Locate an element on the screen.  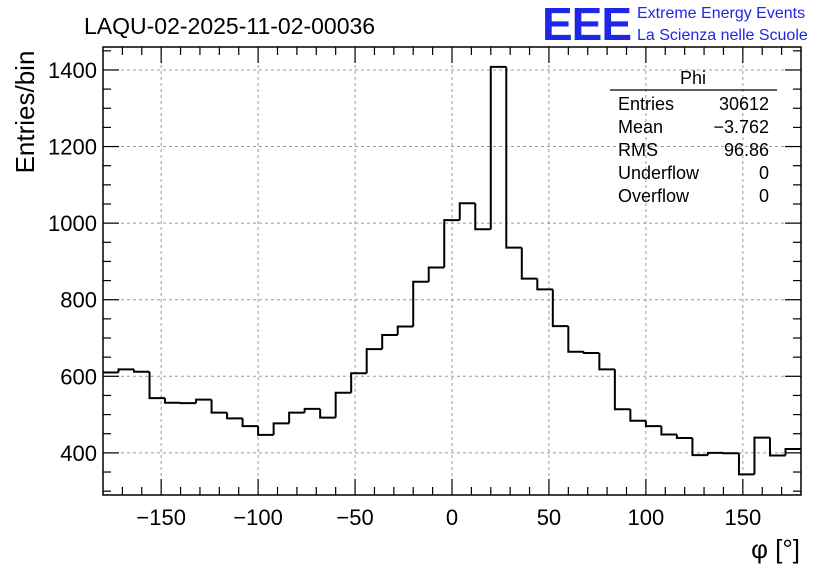
stats-label-rms: RMS is located at coordinates (638, 150).